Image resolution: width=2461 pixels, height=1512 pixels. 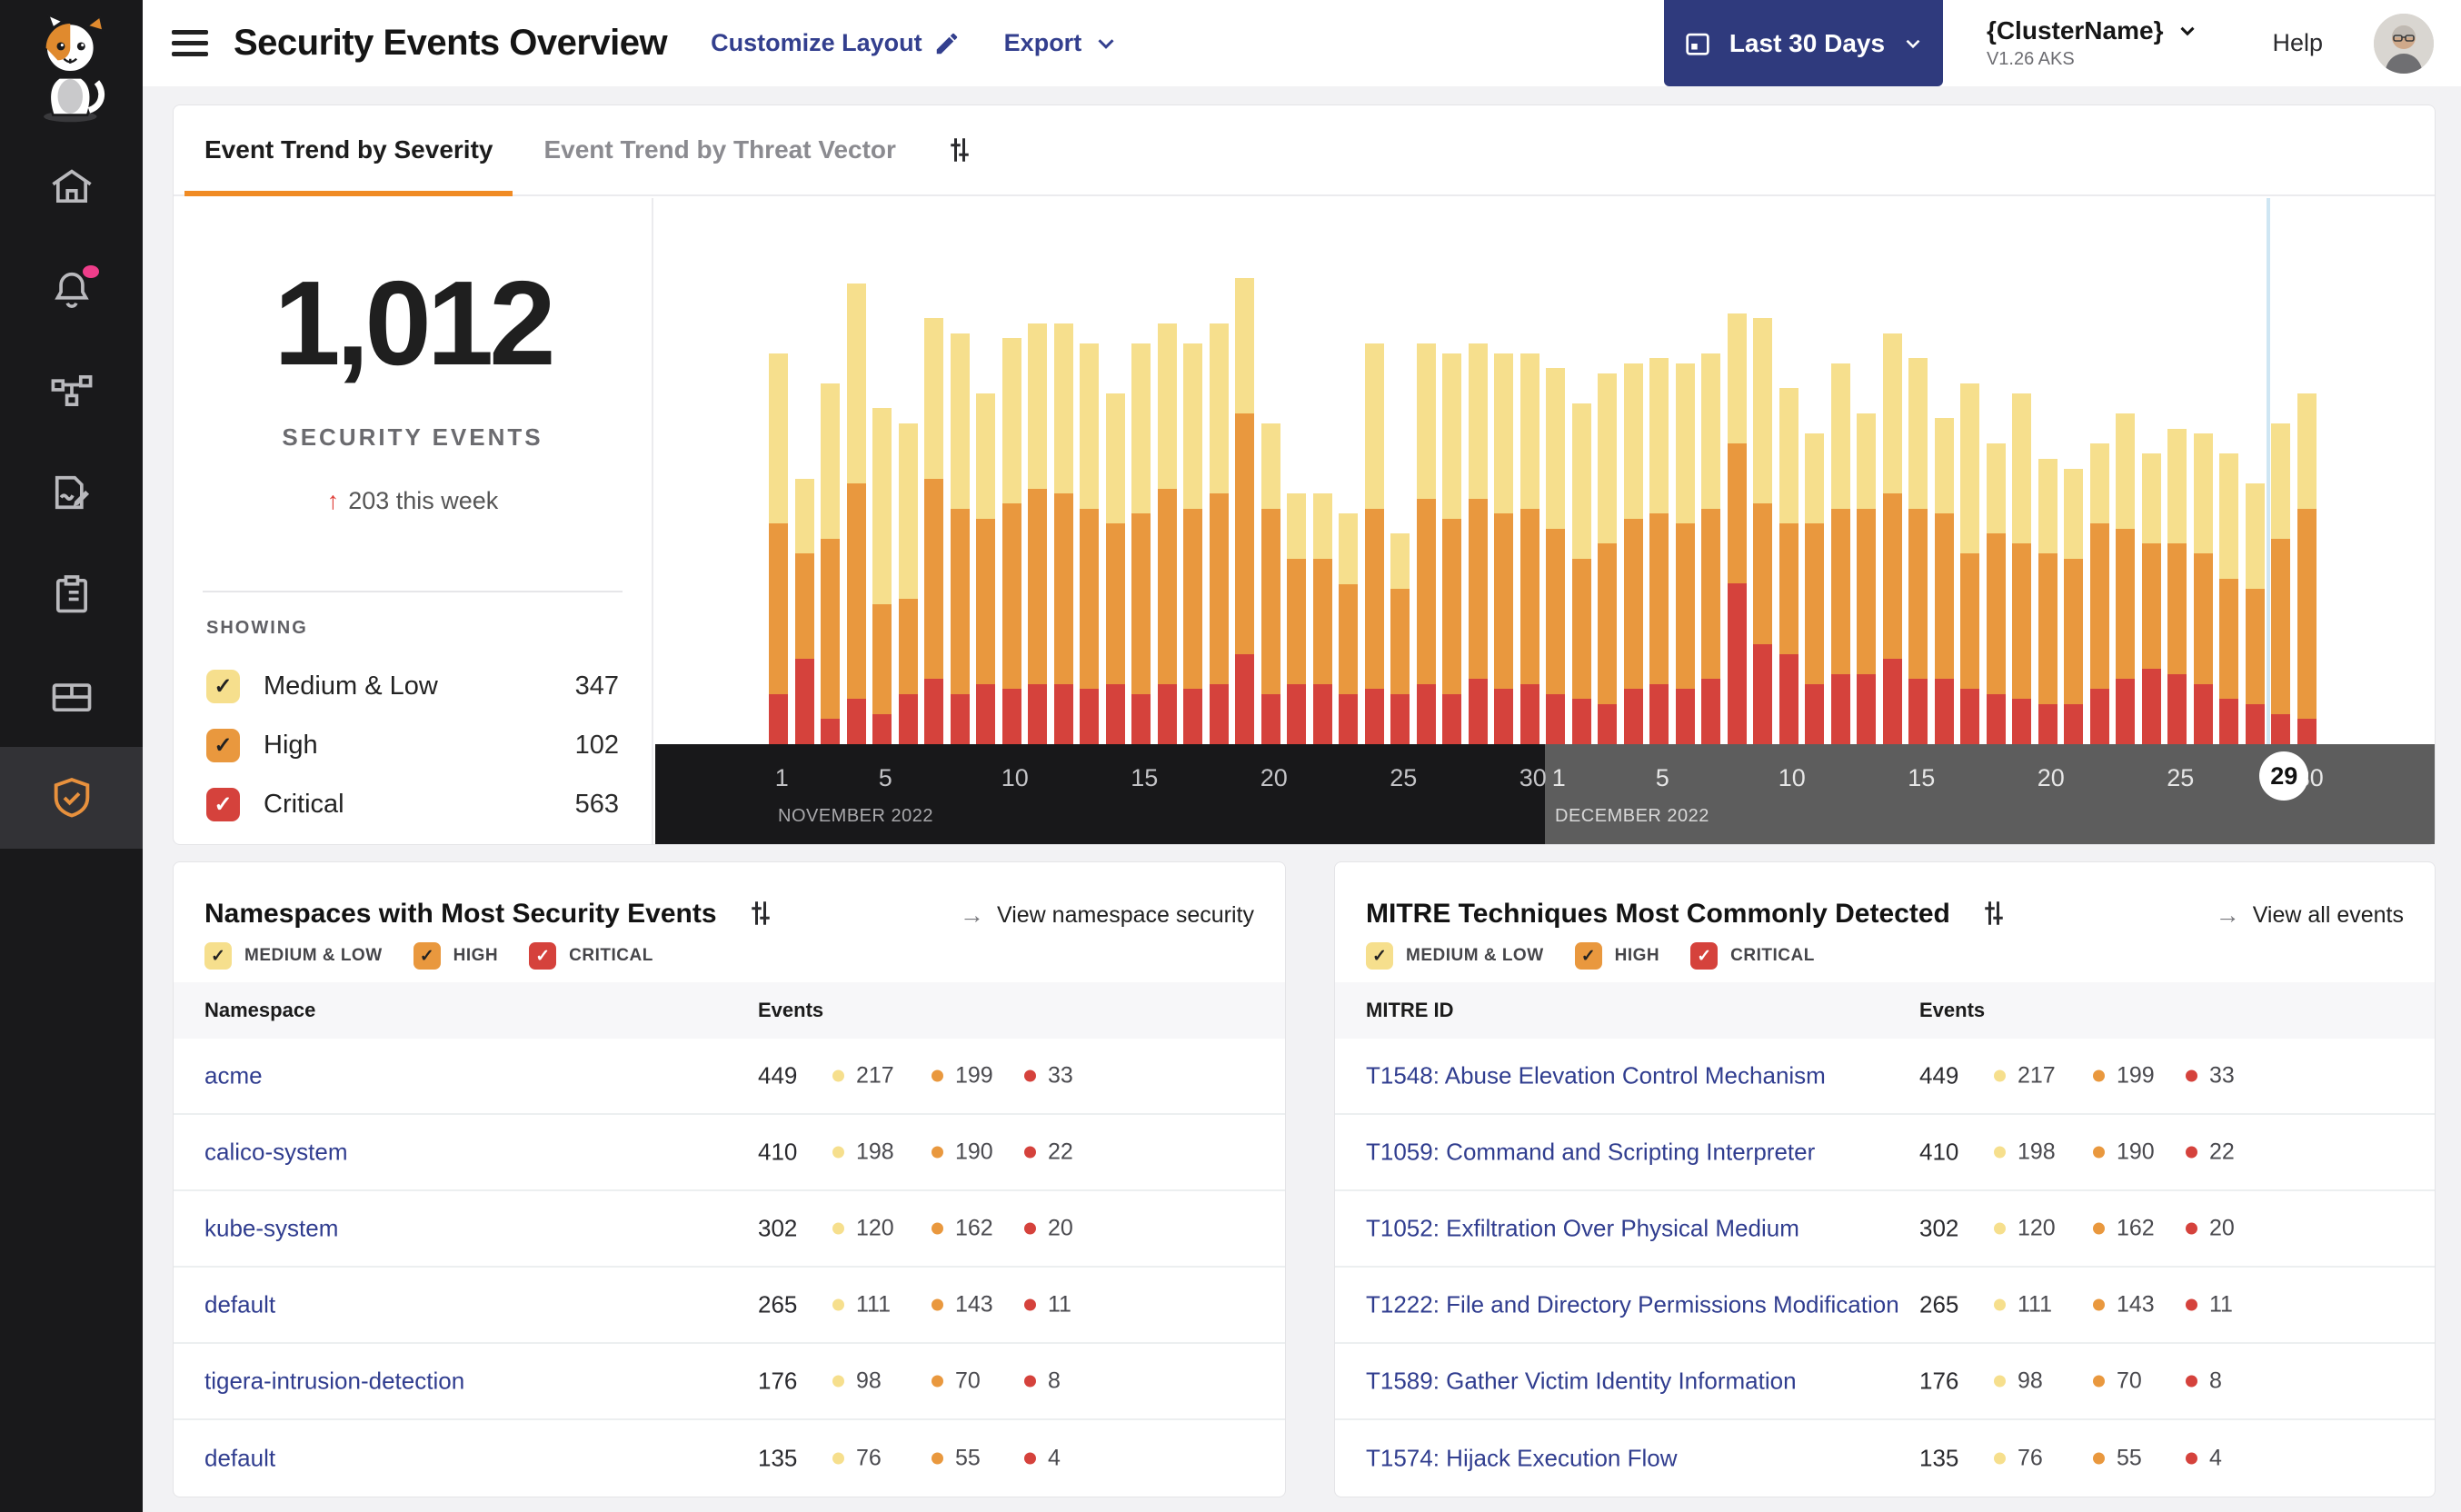 I want to click on namespace-link: calico-system, so click(x=276, y=1152).